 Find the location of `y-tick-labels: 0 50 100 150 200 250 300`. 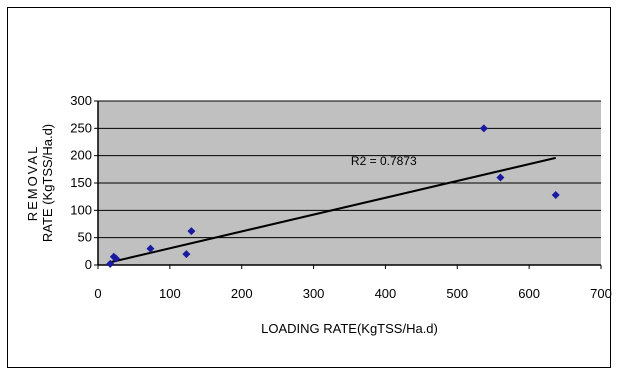

y-tick-labels: 0 50 100 150 200 250 300 is located at coordinates (84, 182).